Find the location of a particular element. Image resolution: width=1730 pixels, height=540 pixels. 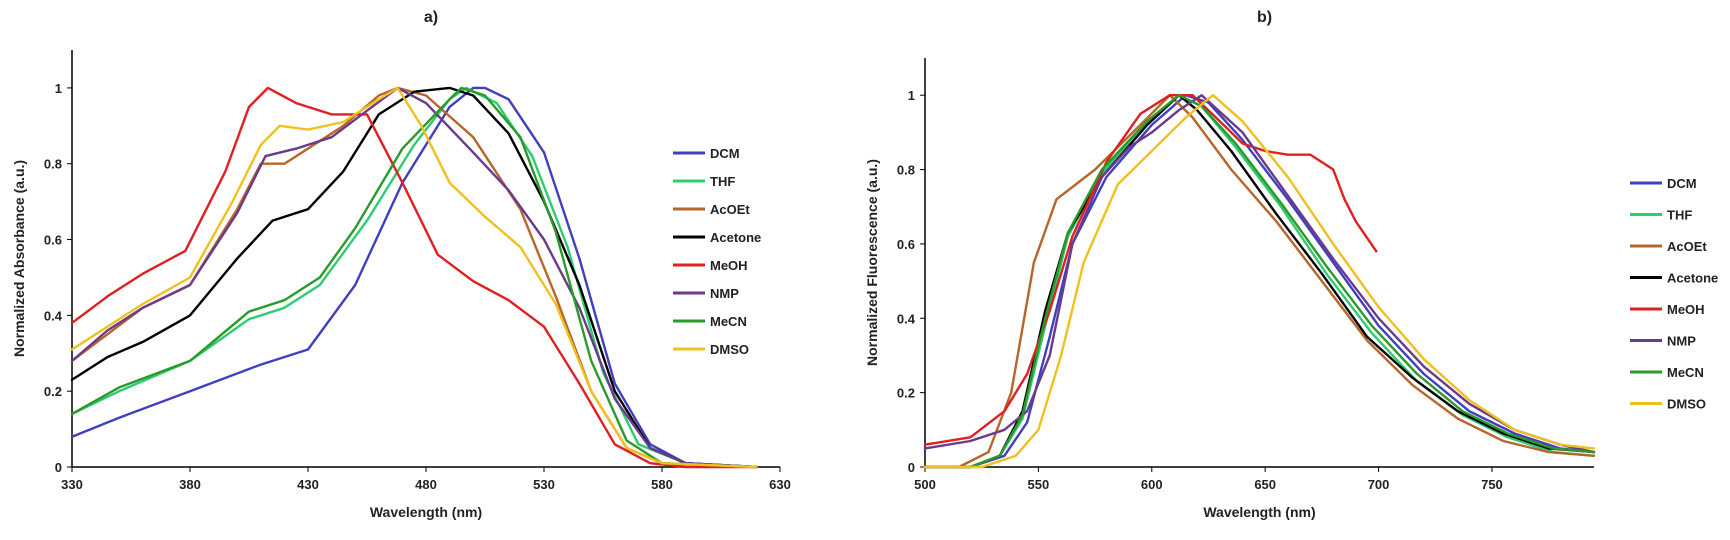

x-tick-label: 380 is located at coordinates (190, 484).